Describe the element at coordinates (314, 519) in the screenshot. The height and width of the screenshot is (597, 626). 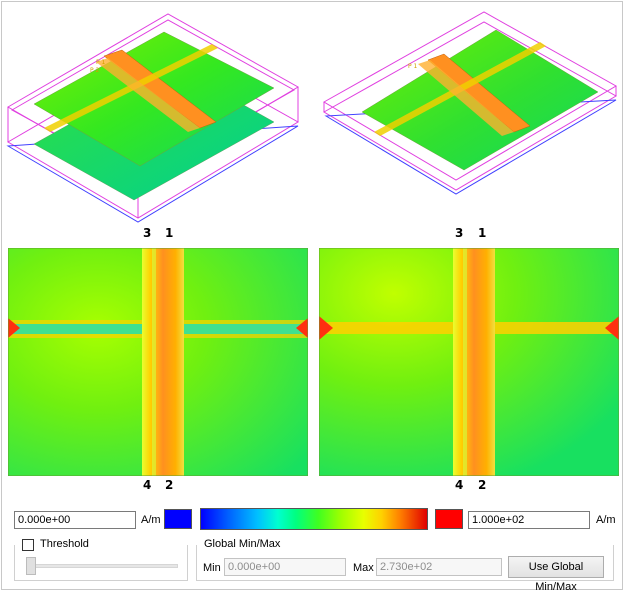
I see `colormap-gradient-bar` at that location.